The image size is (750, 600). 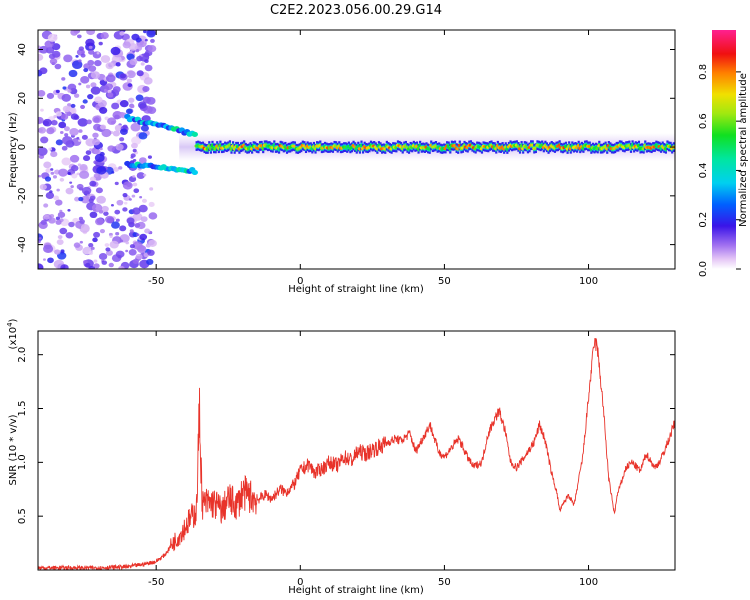 What do you see at coordinates (588, 582) in the screenshot?
I see `snr-x-tick-label: 100` at bounding box center [588, 582].